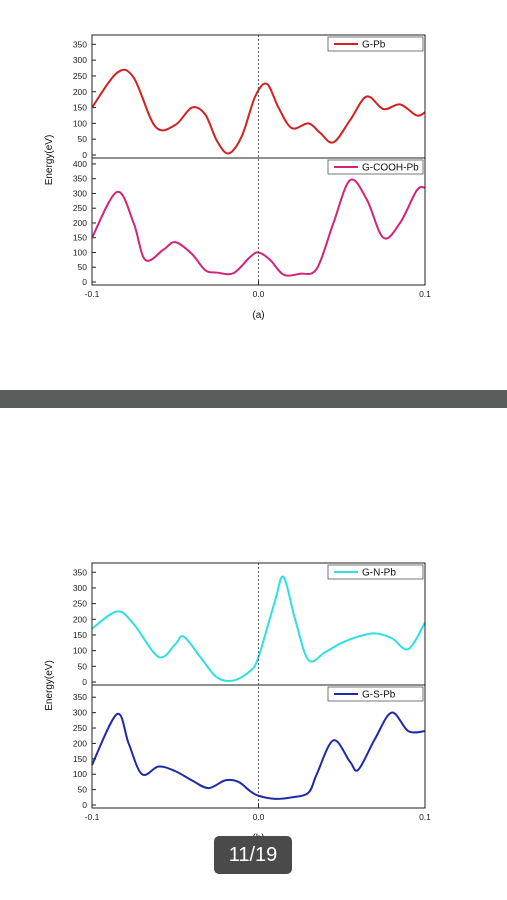 This screenshot has height=900, width=507. I want to click on series-line-G-N-Pb, so click(258, 628).